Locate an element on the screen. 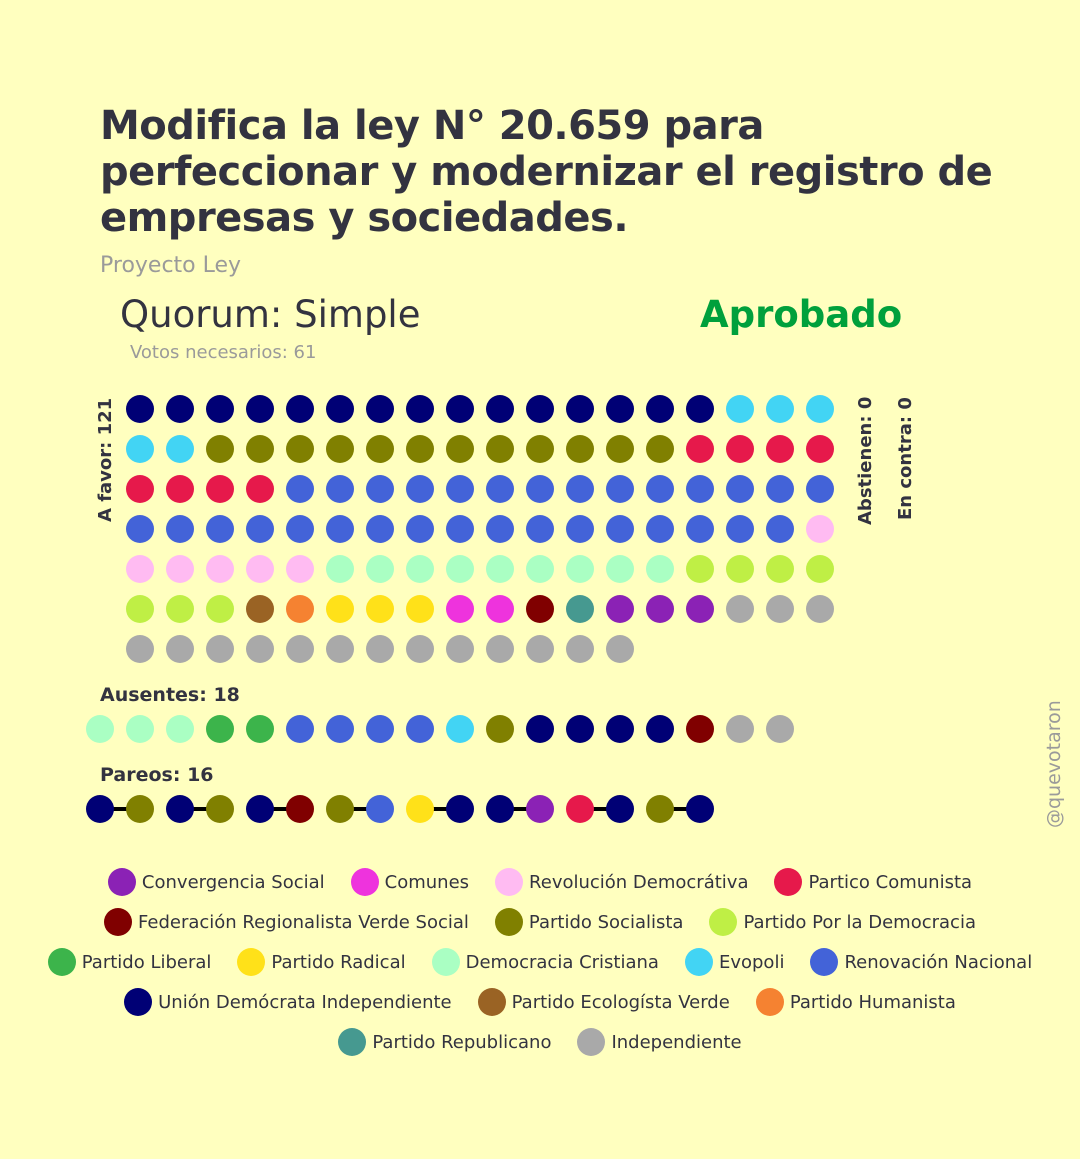  favor-dot-rep is located at coordinates (580, 609).